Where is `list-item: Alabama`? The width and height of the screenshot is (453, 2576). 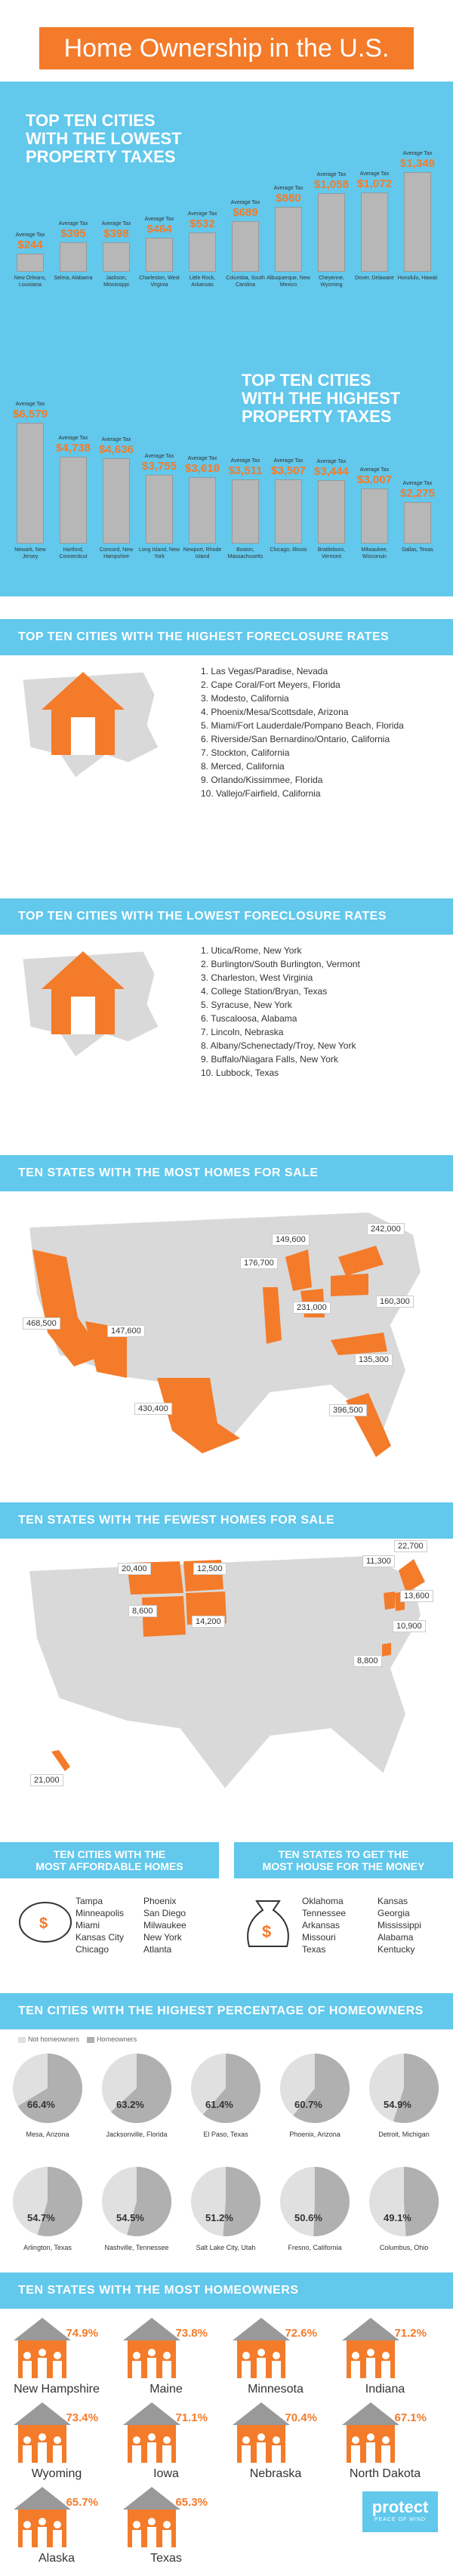
list-item: Alabama is located at coordinates (396, 1938).